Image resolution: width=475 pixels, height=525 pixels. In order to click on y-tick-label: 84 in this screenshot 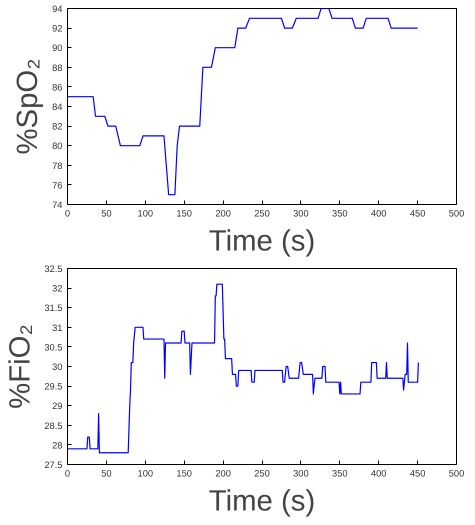, I will do `click(57, 107)`.